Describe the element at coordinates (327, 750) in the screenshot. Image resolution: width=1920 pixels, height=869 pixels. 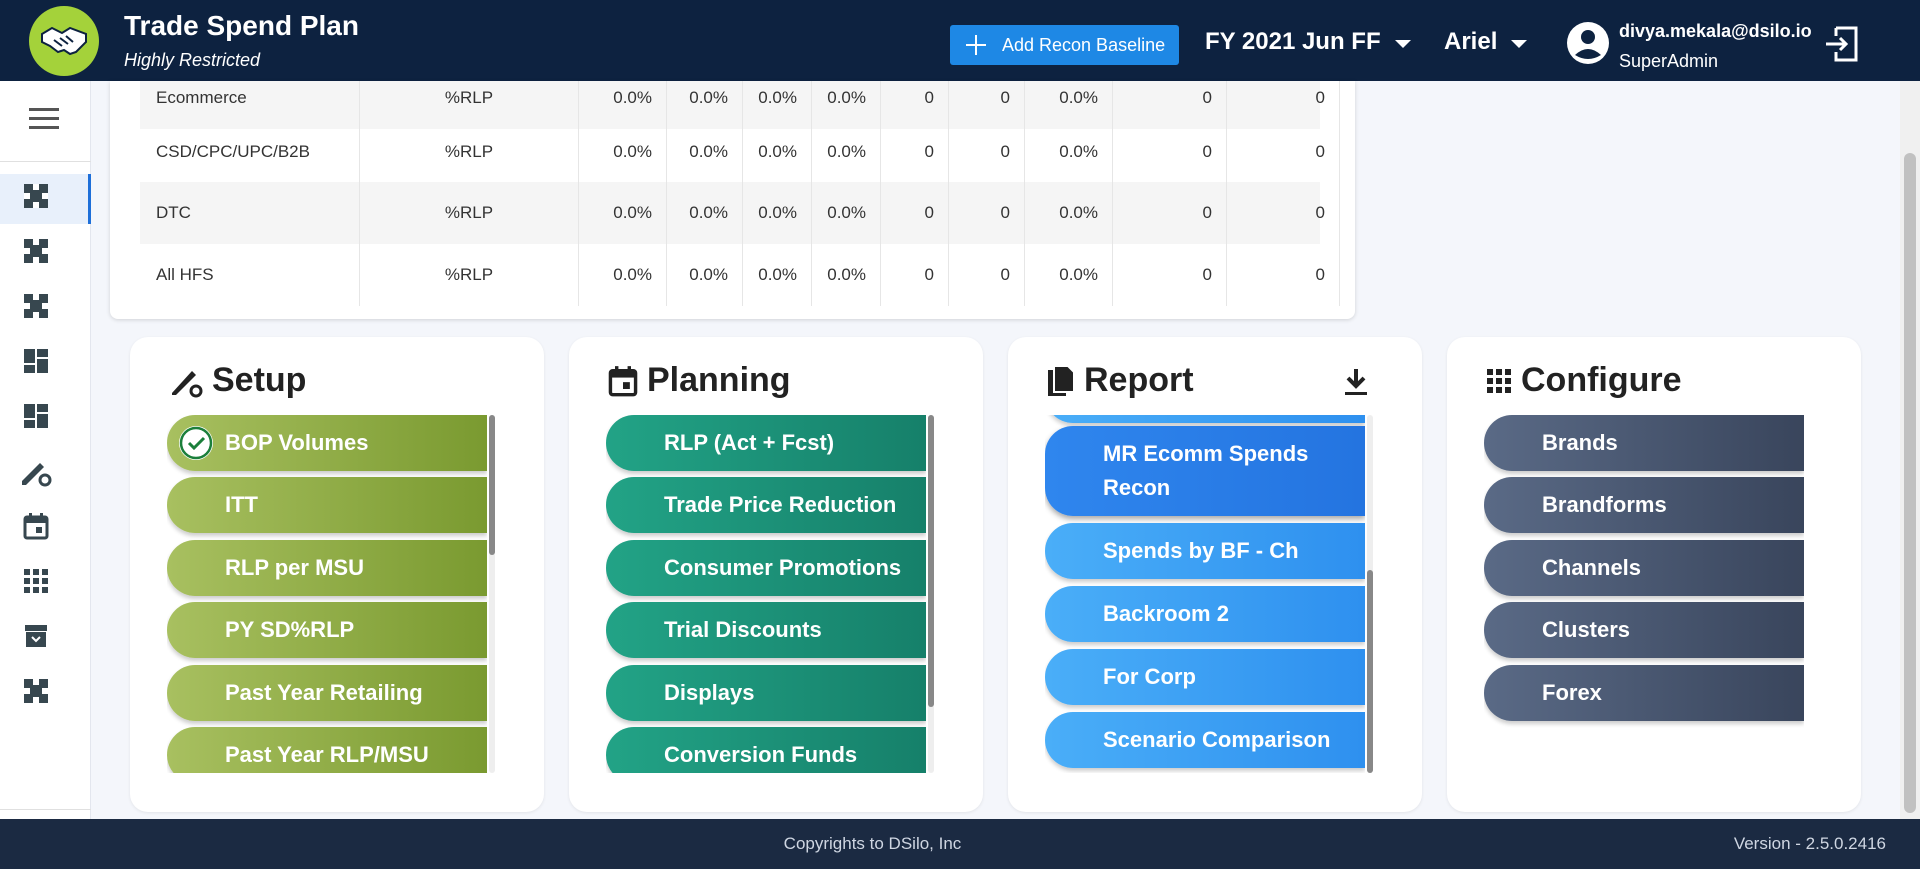
I see `setup-item-5: Past Year RLP/MSU` at that location.